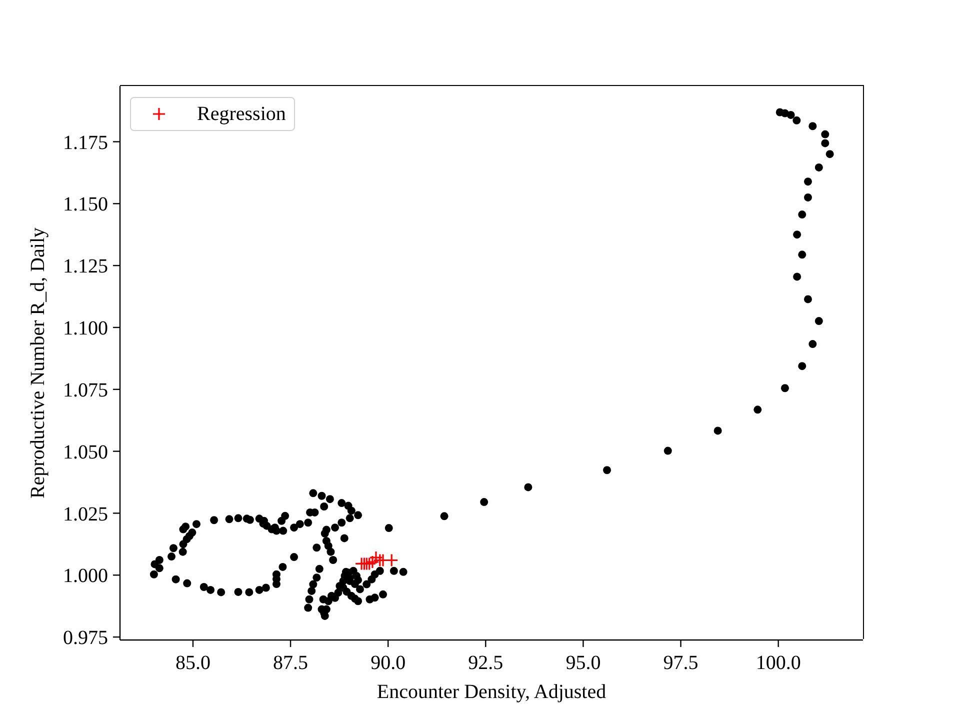 The image size is (960, 720). What do you see at coordinates (85, 329) in the screenshot?
I see `y-tick-label: 1.100` at bounding box center [85, 329].